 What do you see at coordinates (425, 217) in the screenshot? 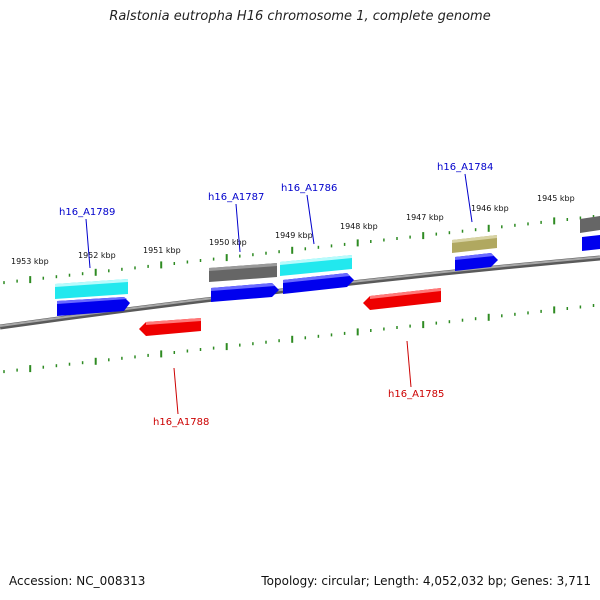
I see `kbp-label-1947: 1947 kbp` at bounding box center [425, 217].